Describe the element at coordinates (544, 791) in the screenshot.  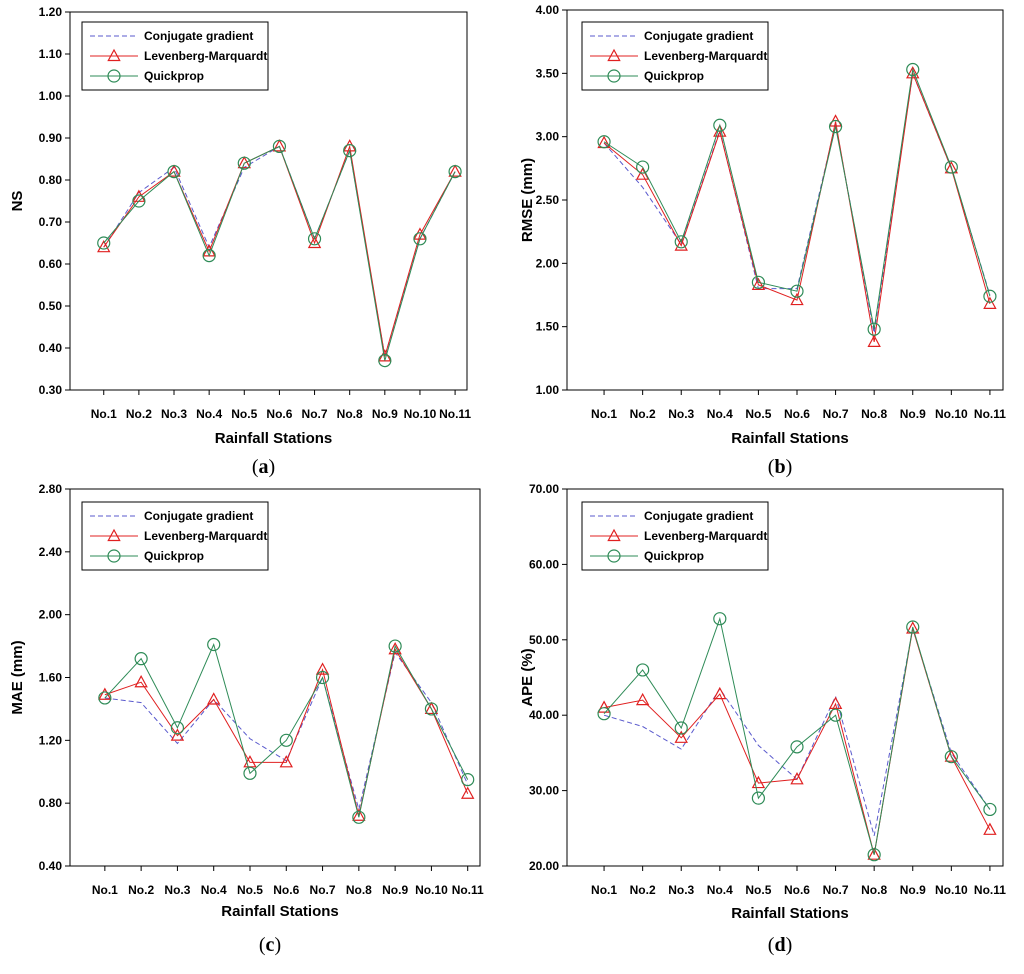
I see `y-tick-label: 30.00` at that location.